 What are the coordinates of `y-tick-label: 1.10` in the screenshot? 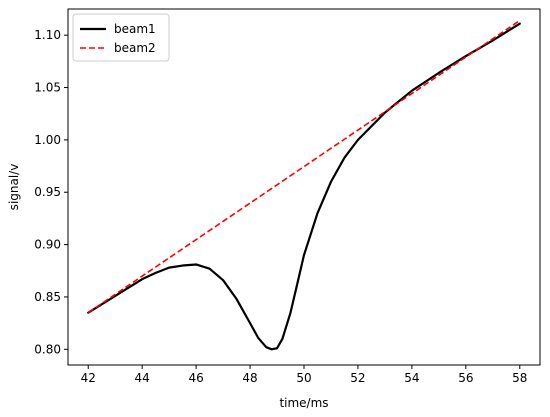 It's located at (47, 35).